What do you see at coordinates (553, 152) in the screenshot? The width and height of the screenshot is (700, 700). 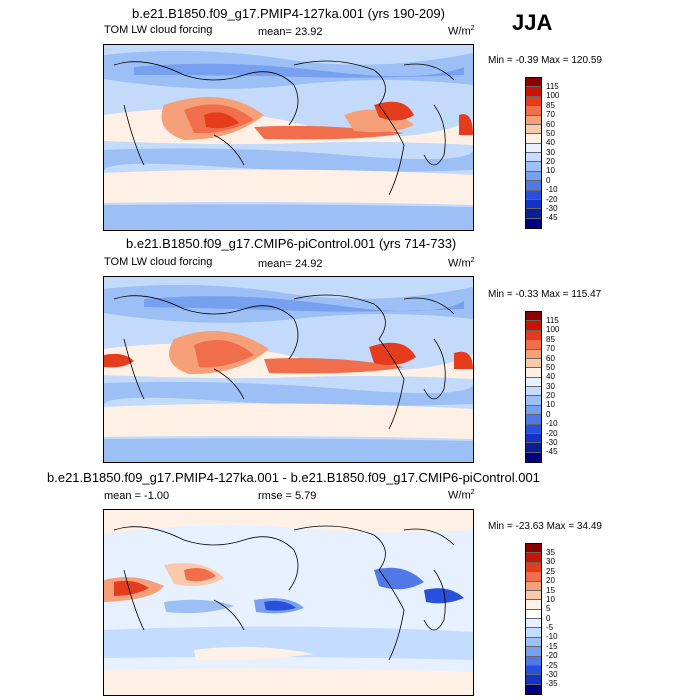 I see `panel-1-colorbar-labels: 115 100 85 70 60 50 40 30 20 10 0 -10 -20 -30 -45` at bounding box center [553, 152].